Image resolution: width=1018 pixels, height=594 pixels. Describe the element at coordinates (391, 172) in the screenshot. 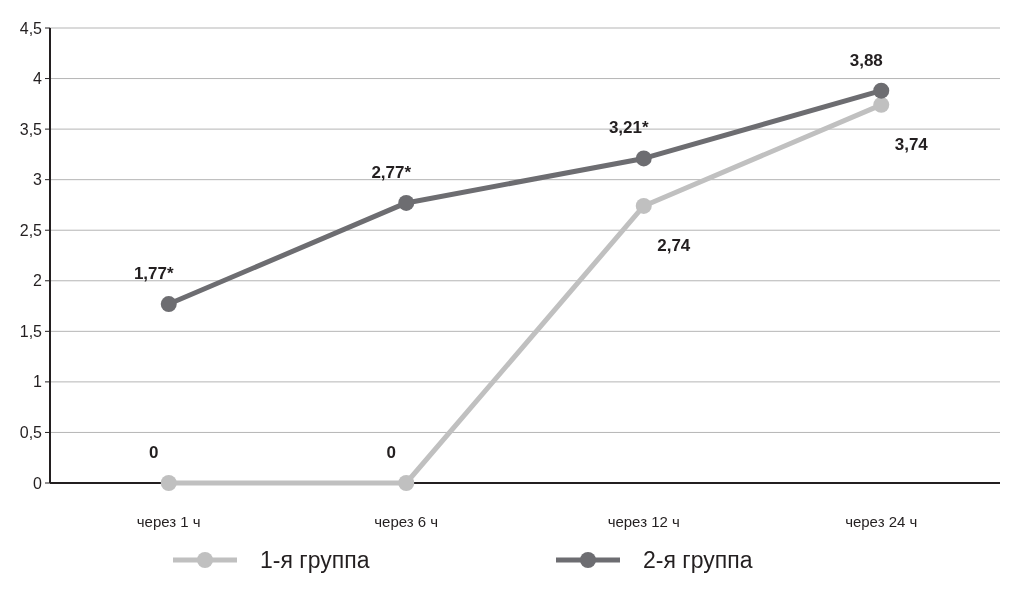

I see `data-label: 2,77*` at that location.